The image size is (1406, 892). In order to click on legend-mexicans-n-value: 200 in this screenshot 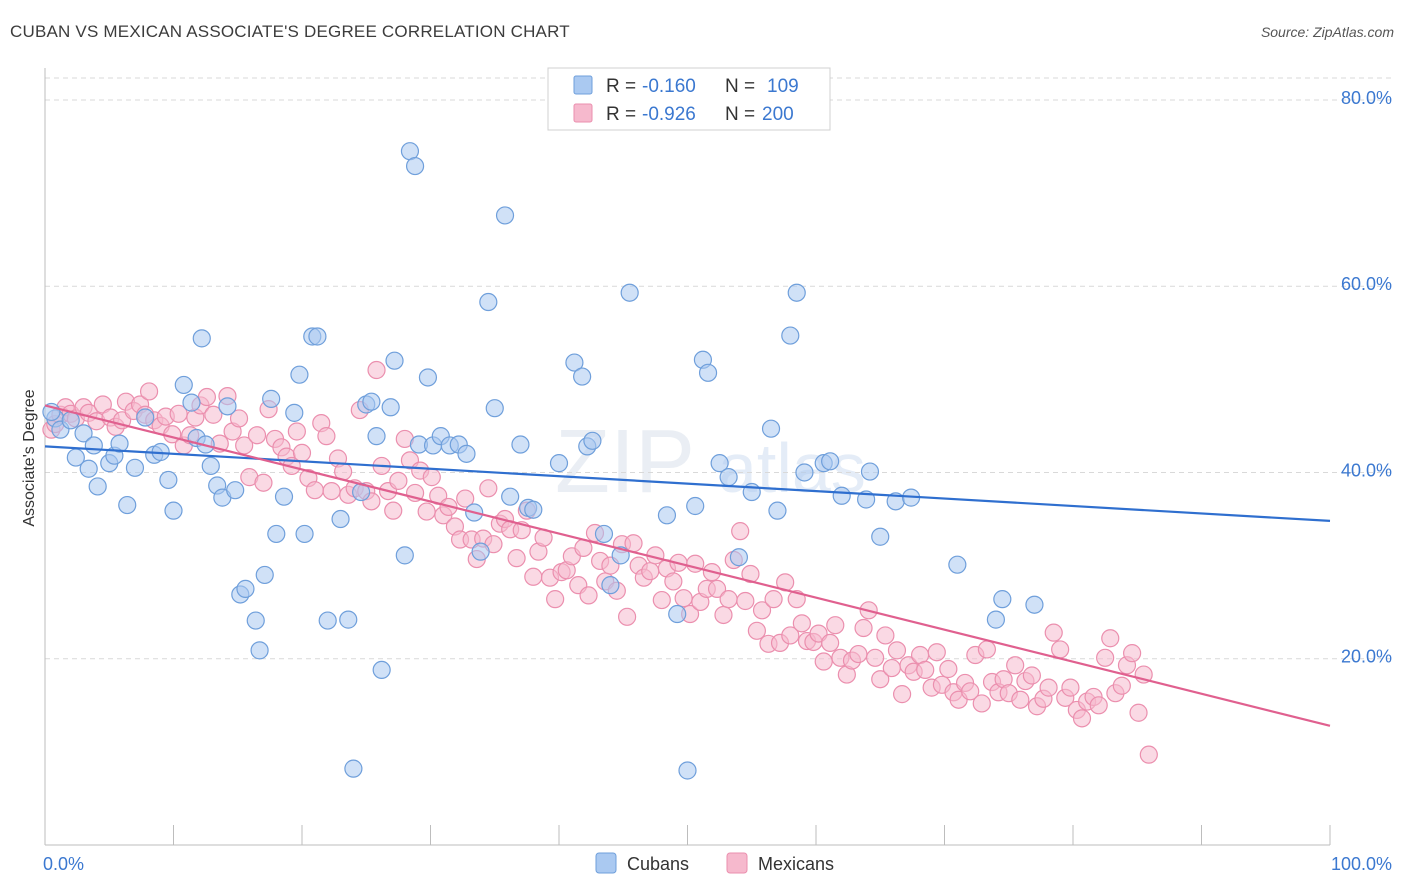, I will do `click(778, 114)`.